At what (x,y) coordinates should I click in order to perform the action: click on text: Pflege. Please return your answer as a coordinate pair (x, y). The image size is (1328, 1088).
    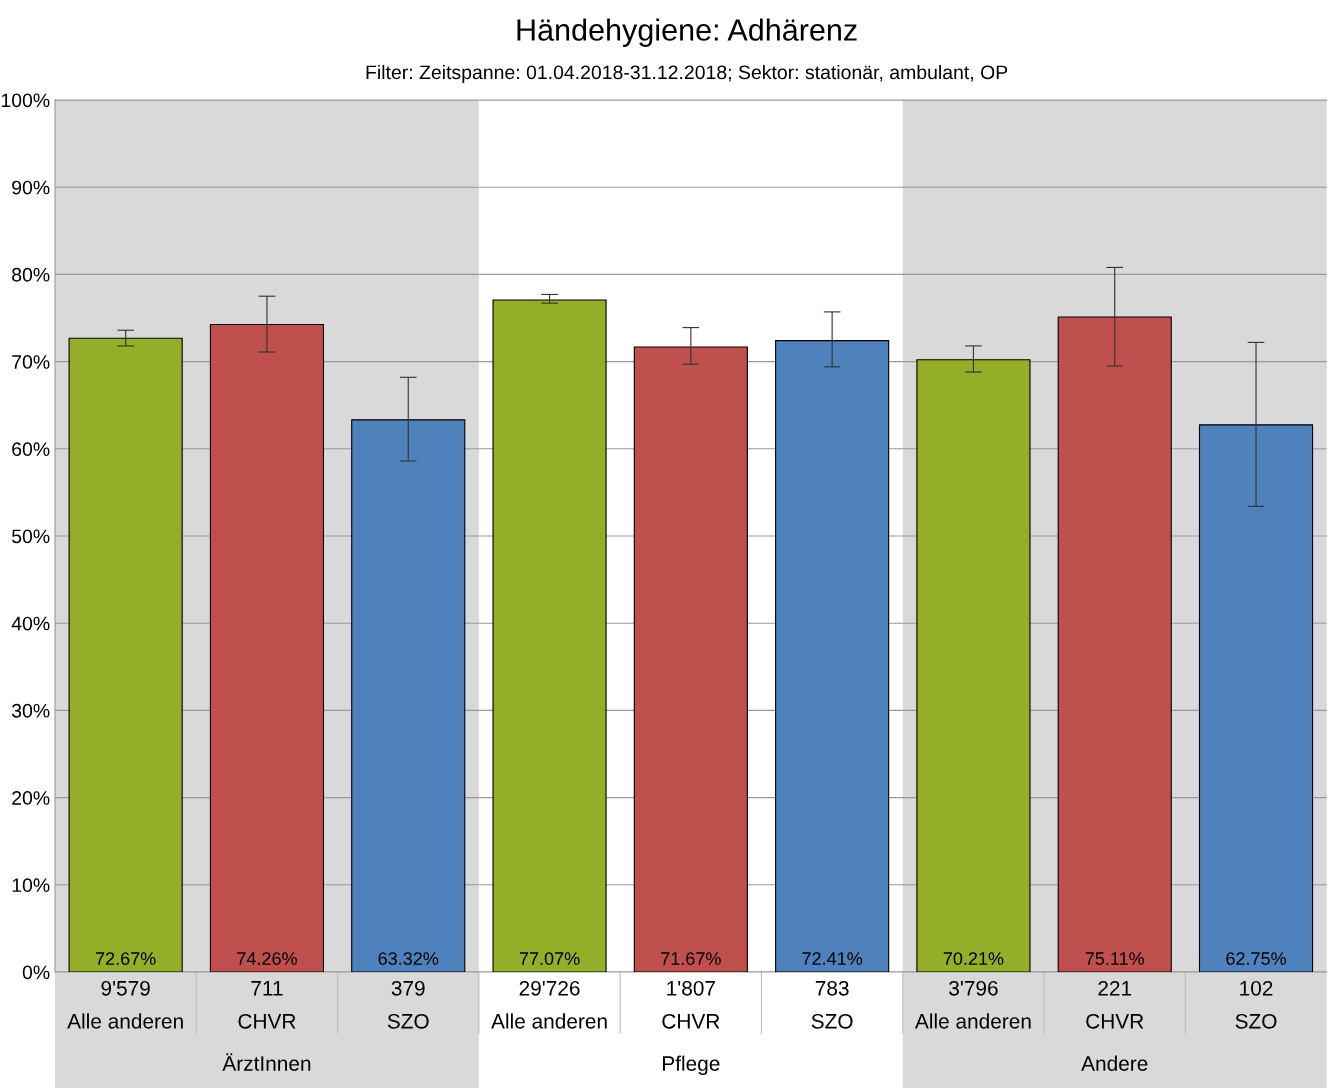
    Looking at the image, I should click on (691, 1065).